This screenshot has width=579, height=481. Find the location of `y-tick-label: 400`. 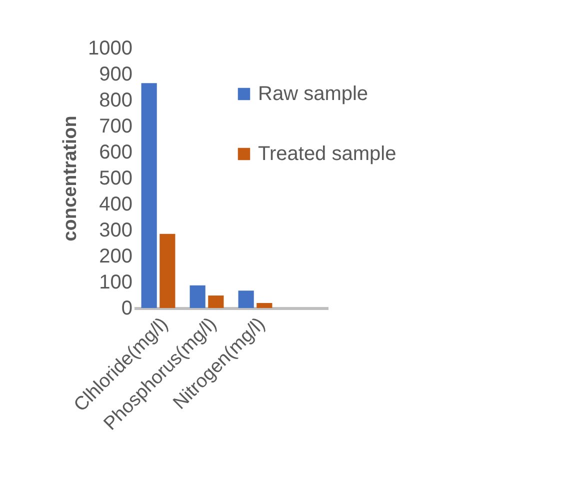

y-tick-label: 400 is located at coordinates (115, 205).